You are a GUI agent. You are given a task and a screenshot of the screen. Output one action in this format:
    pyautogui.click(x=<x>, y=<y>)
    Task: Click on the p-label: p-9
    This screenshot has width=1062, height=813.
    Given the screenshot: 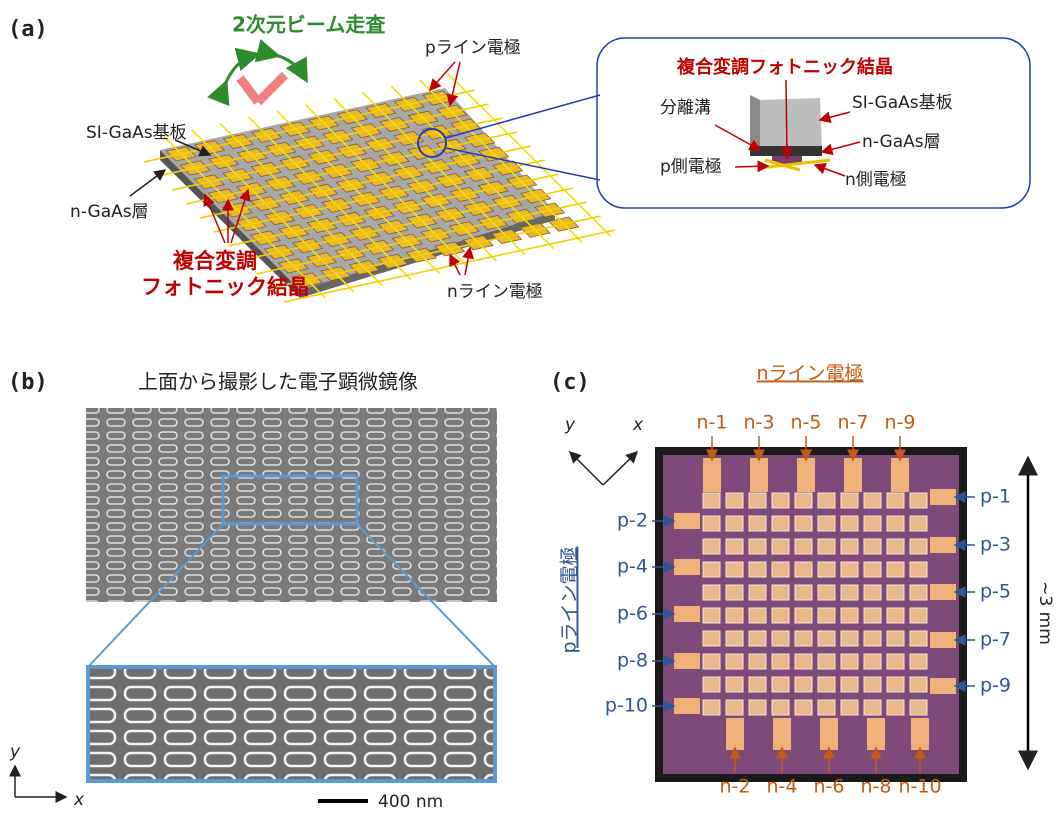 What is the action you would take?
    pyautogui.click(x=995, y=686)
    